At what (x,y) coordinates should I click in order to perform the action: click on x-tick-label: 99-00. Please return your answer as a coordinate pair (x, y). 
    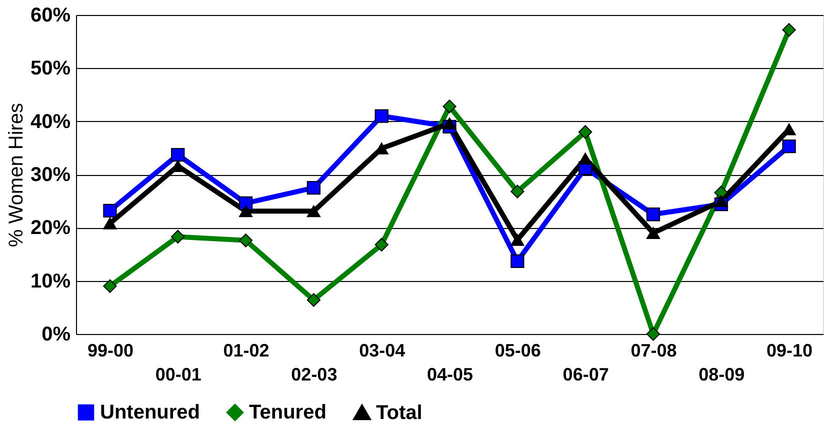
    Looking at the image, I should click on (110, 350).